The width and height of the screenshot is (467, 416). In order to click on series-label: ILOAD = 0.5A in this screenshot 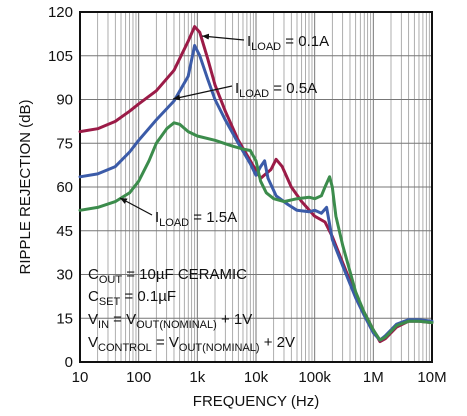, I will do `click(276, 90)`.